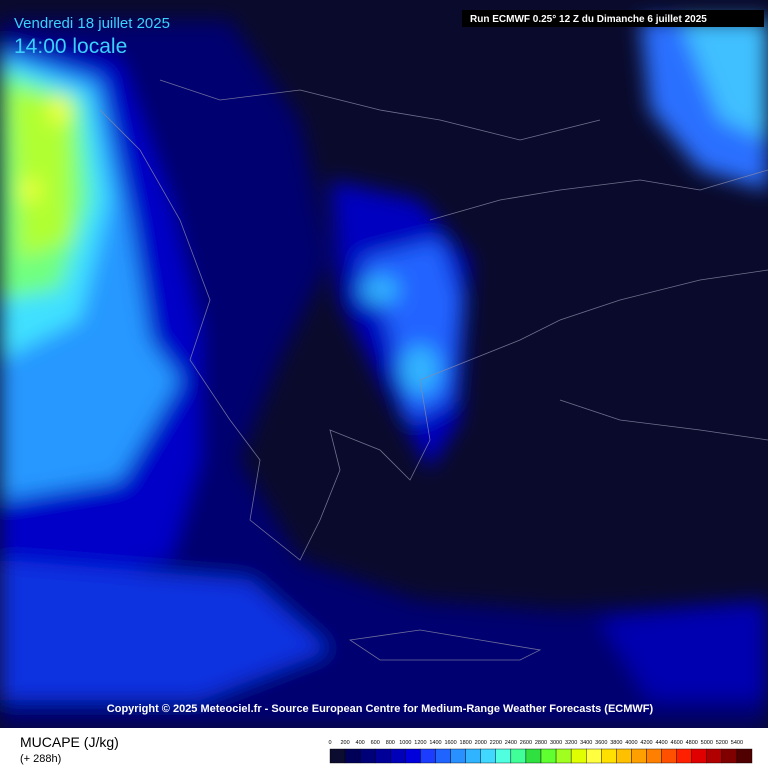 This screenshot has width=768, height=768. What do you see at coordinates (661, 743) in the screenshot?
I see `legend-label: 4400` at bounding box center [661, 743].